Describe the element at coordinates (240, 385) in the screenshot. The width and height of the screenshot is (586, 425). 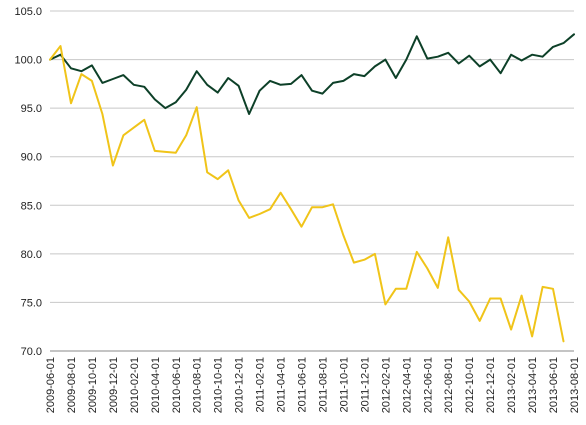
I see `x-tick-label: 2010-12-01` at that location.